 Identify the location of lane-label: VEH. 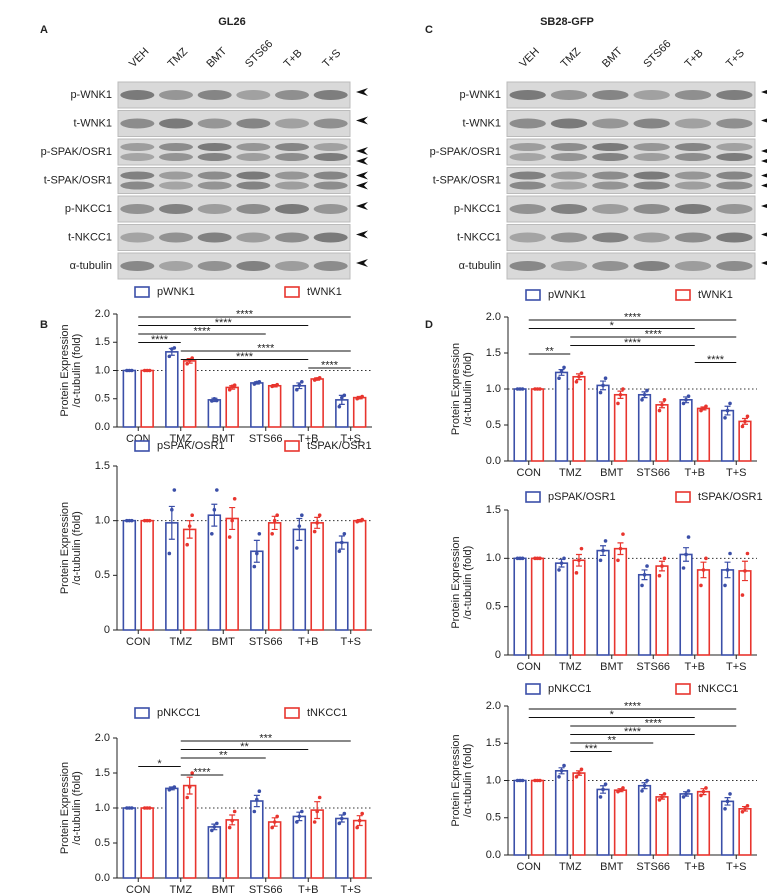
(139, 58).